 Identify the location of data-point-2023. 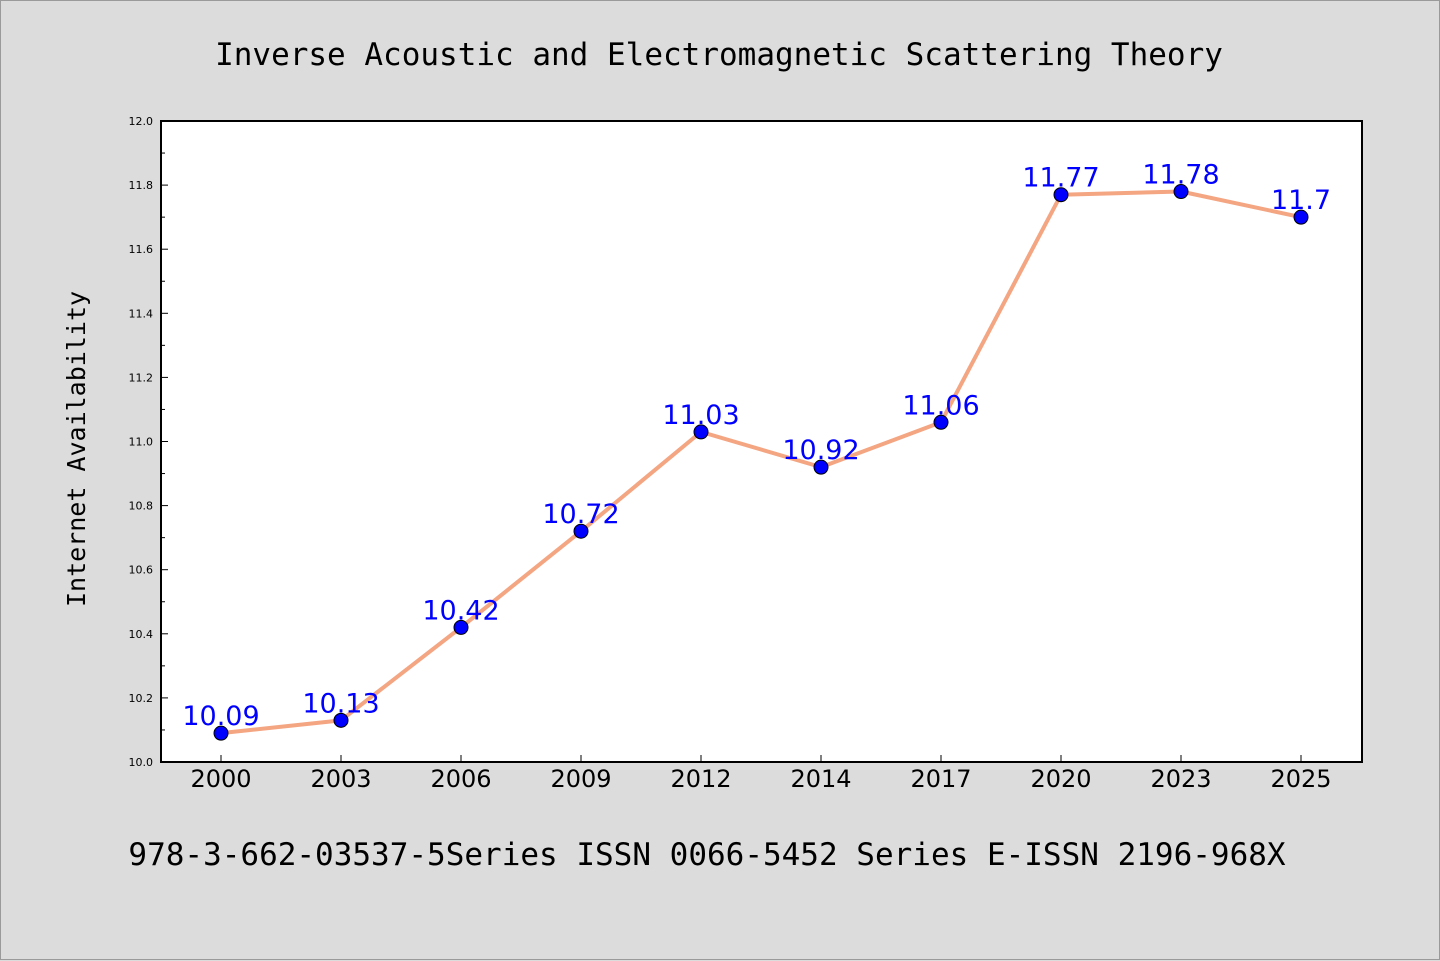
(1181, 192).